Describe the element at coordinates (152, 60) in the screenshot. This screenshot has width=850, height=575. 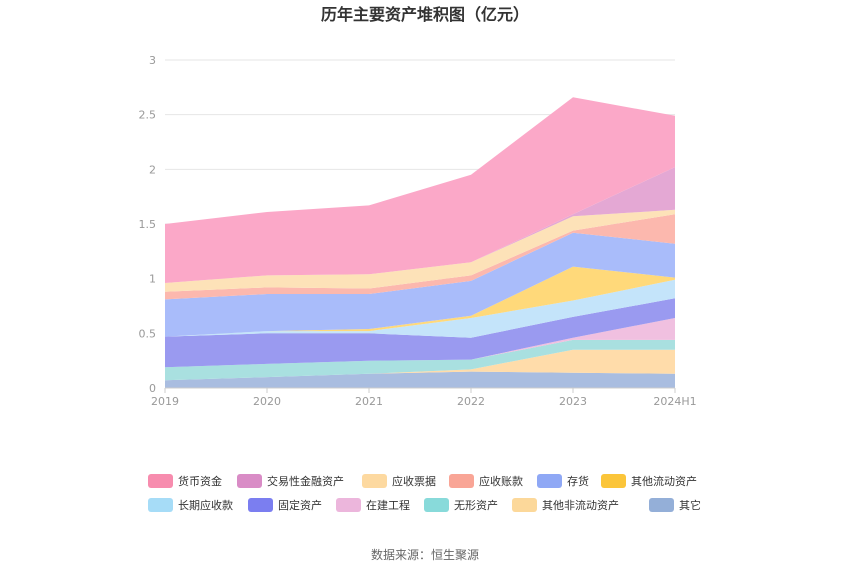
I see `y-tick-label: 3` at that location.